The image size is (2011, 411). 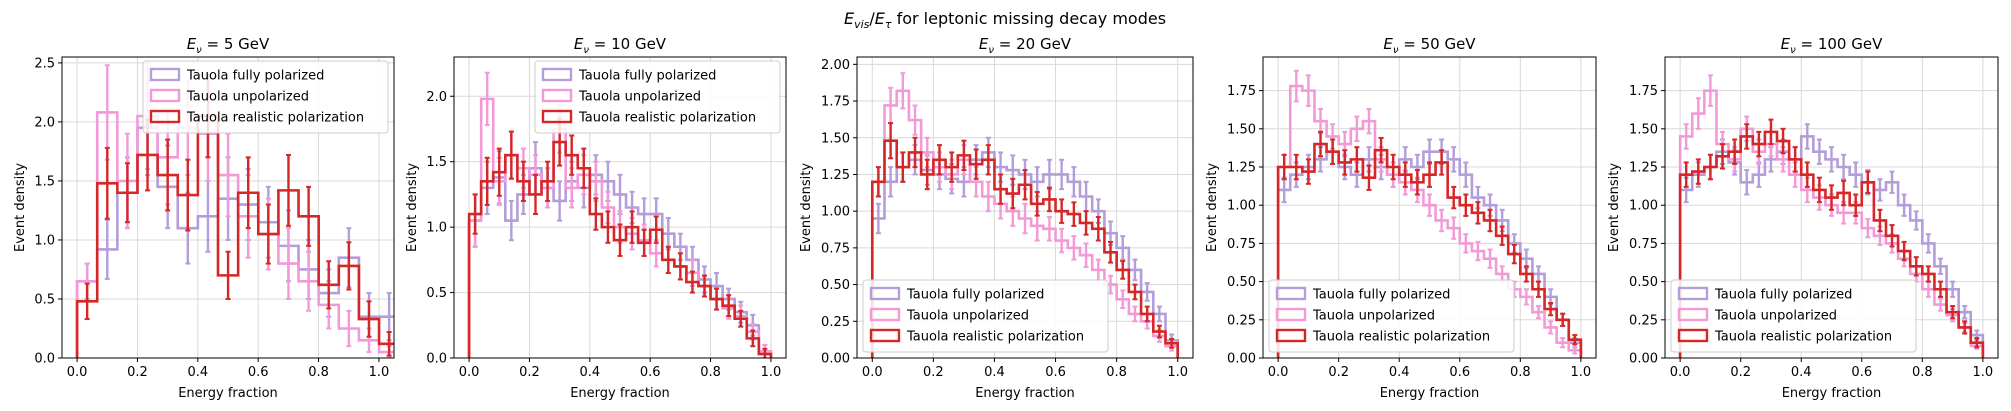 I want to click on panel-title: Eν = 20 GeV, so click(x=1025, y=45).